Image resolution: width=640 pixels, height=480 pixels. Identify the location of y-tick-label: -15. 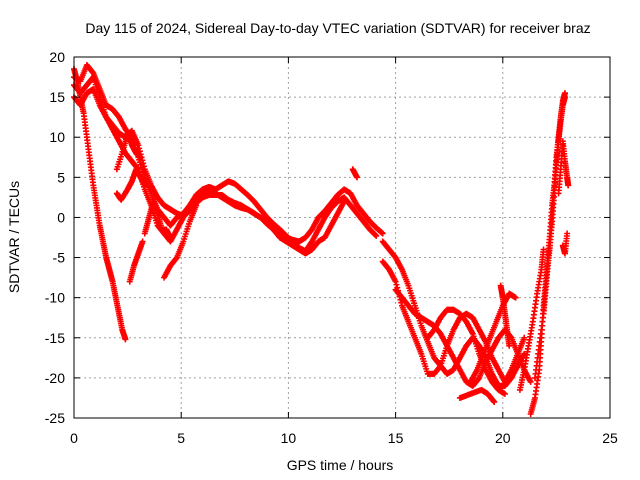
(55, 338).